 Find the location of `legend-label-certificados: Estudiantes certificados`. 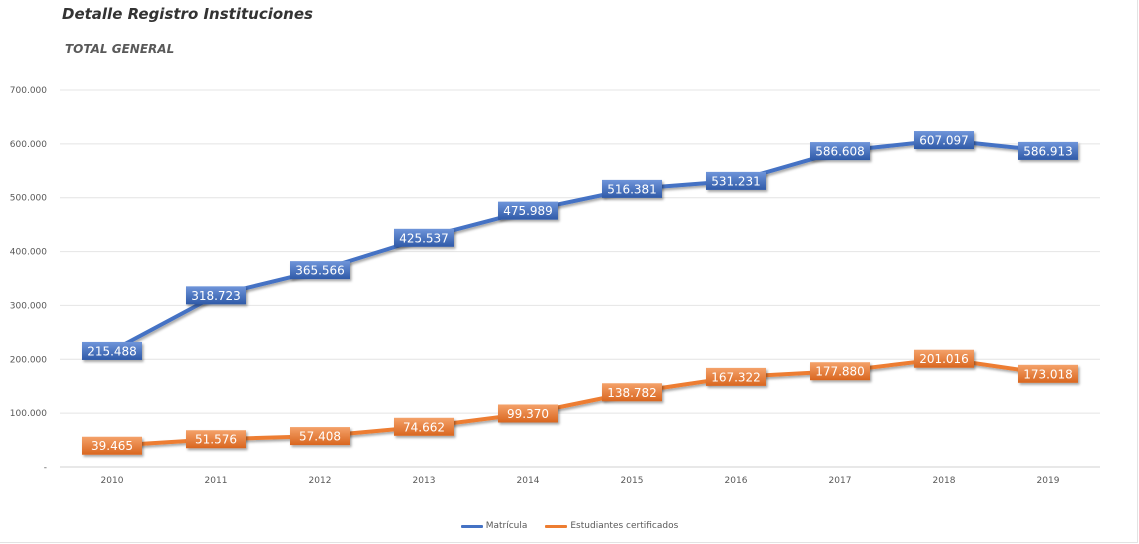

legend-label-certificados: Estudiantes certificados is located at coordinates (624, 526).